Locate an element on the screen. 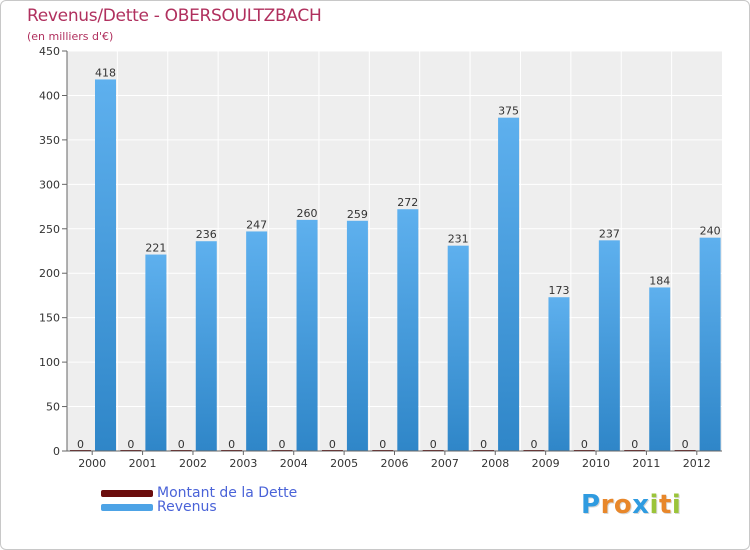 This screenshot has height=550, width=750. data-label-revenus: 260 is located at coordinates (307, 213).